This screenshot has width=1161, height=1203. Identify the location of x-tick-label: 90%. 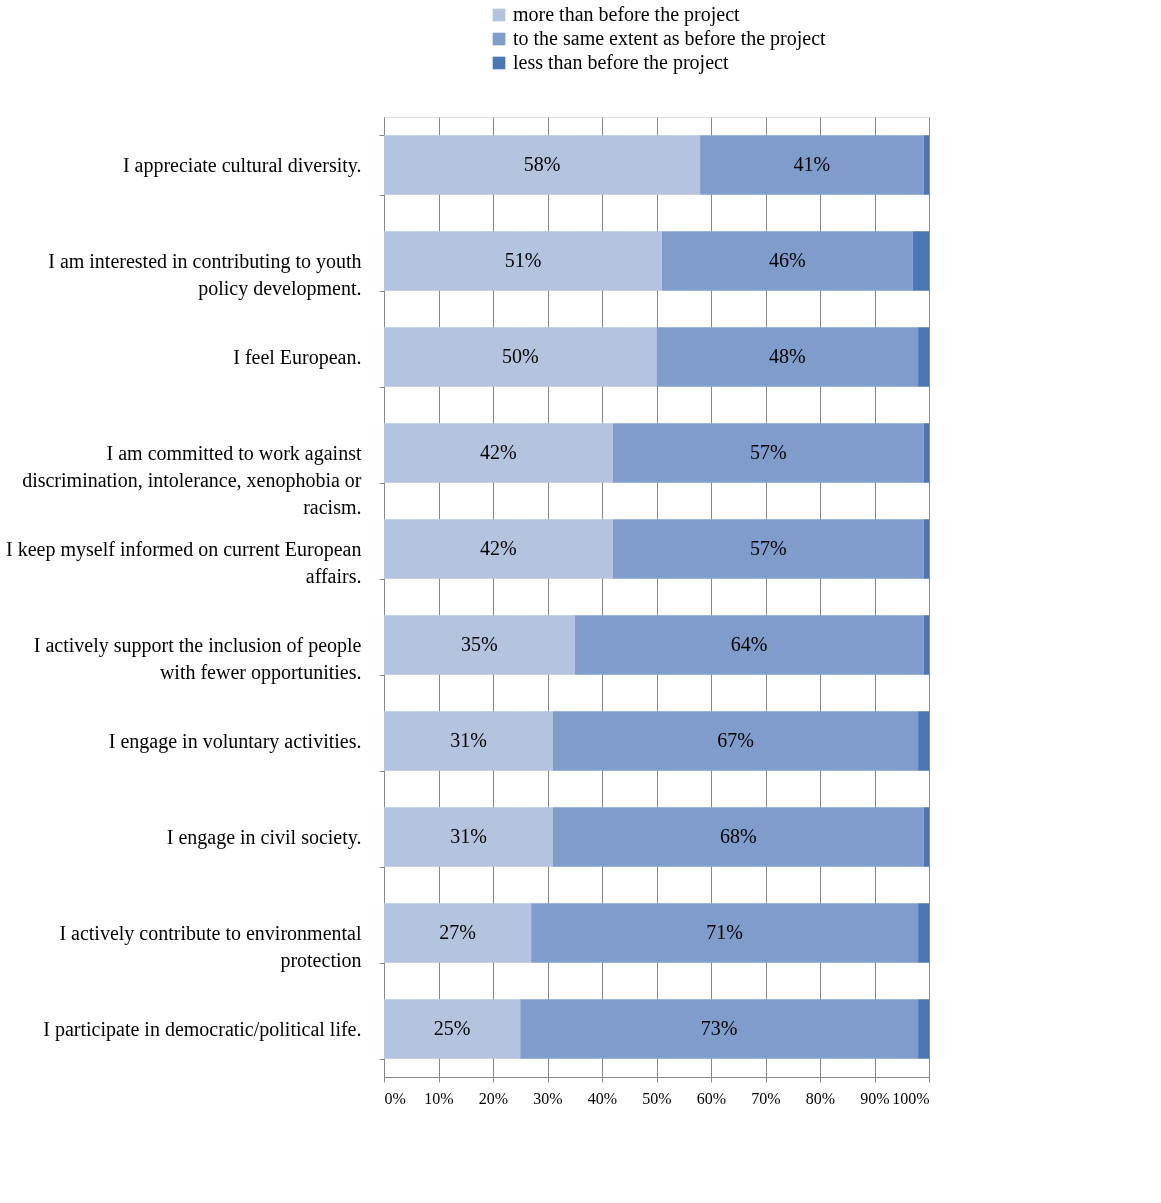
(875, 1098).